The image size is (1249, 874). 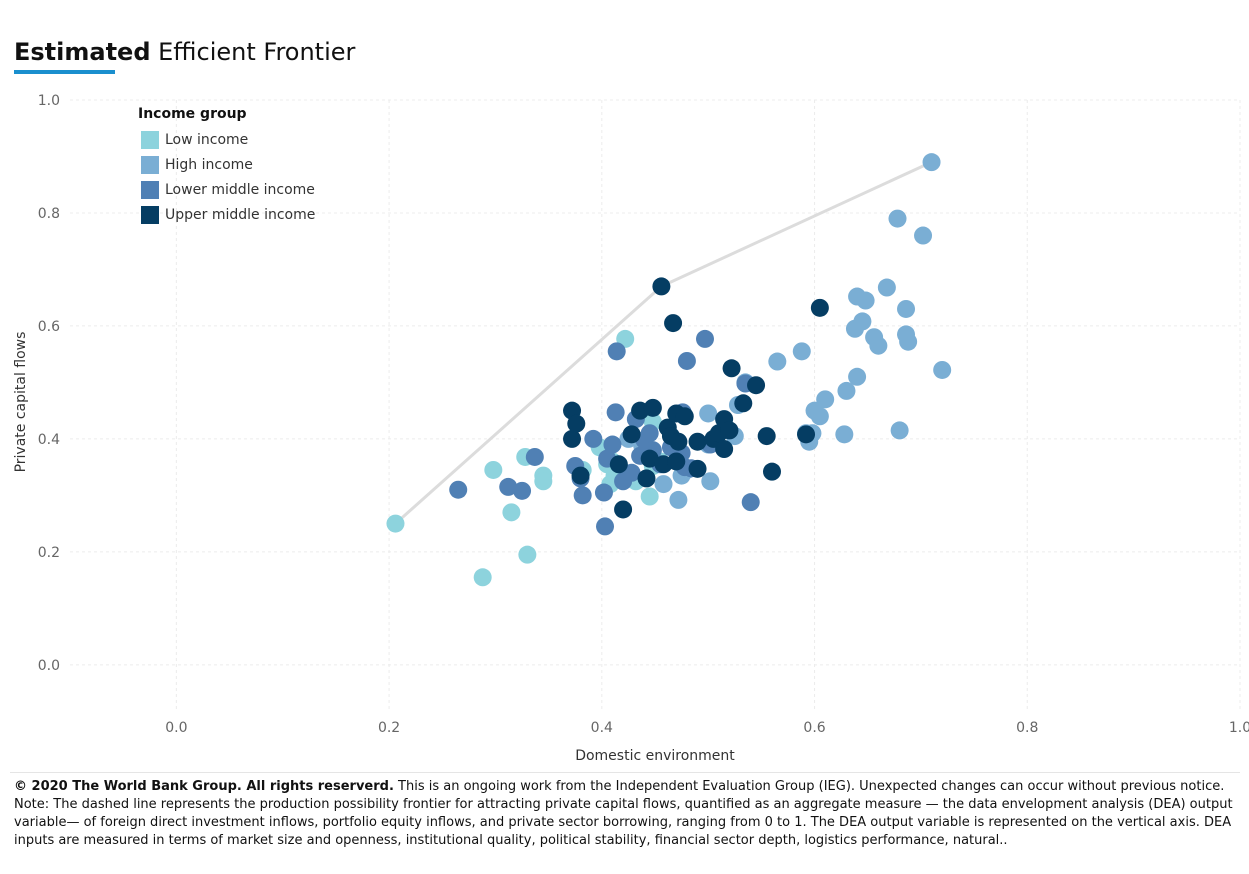 What do you see at coordinates (240, 189) in the screenshot?
I see `legend-label-lower-middle-income: Lower middle income` at bounding box center [240, 189].